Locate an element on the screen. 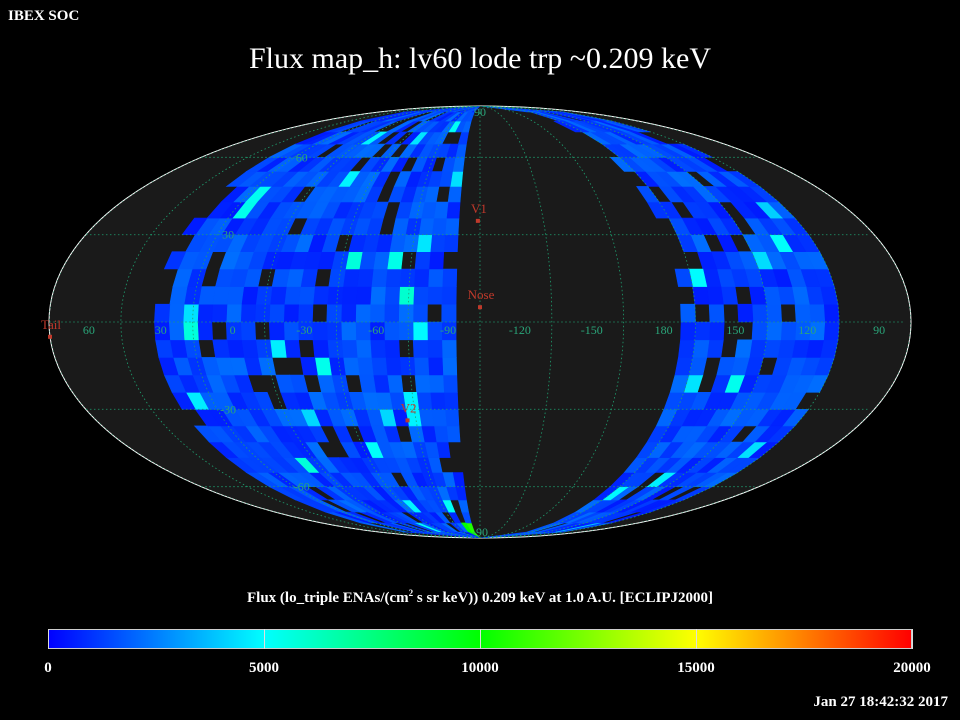 Image resolution: width=960 pixels, height=720 pixels. meridian-line is located at coordinates (408, 322).